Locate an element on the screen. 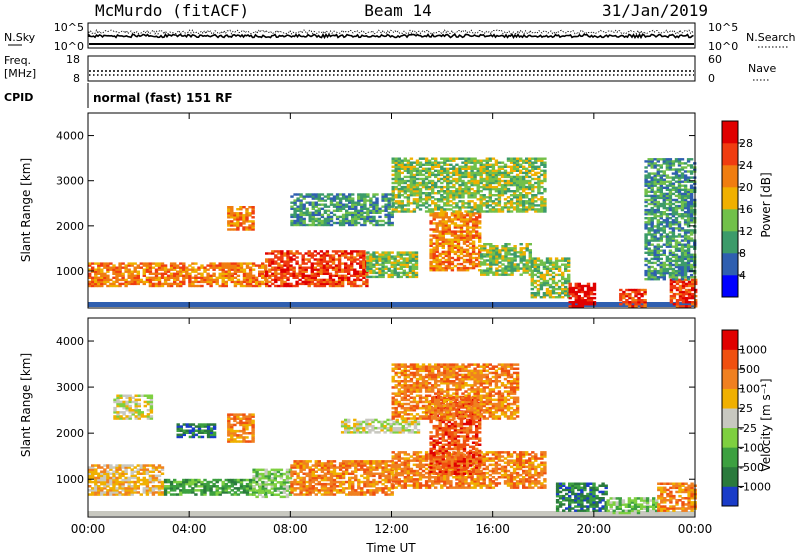  nave-tick-top: 60 is located at coordinates (715, 59).